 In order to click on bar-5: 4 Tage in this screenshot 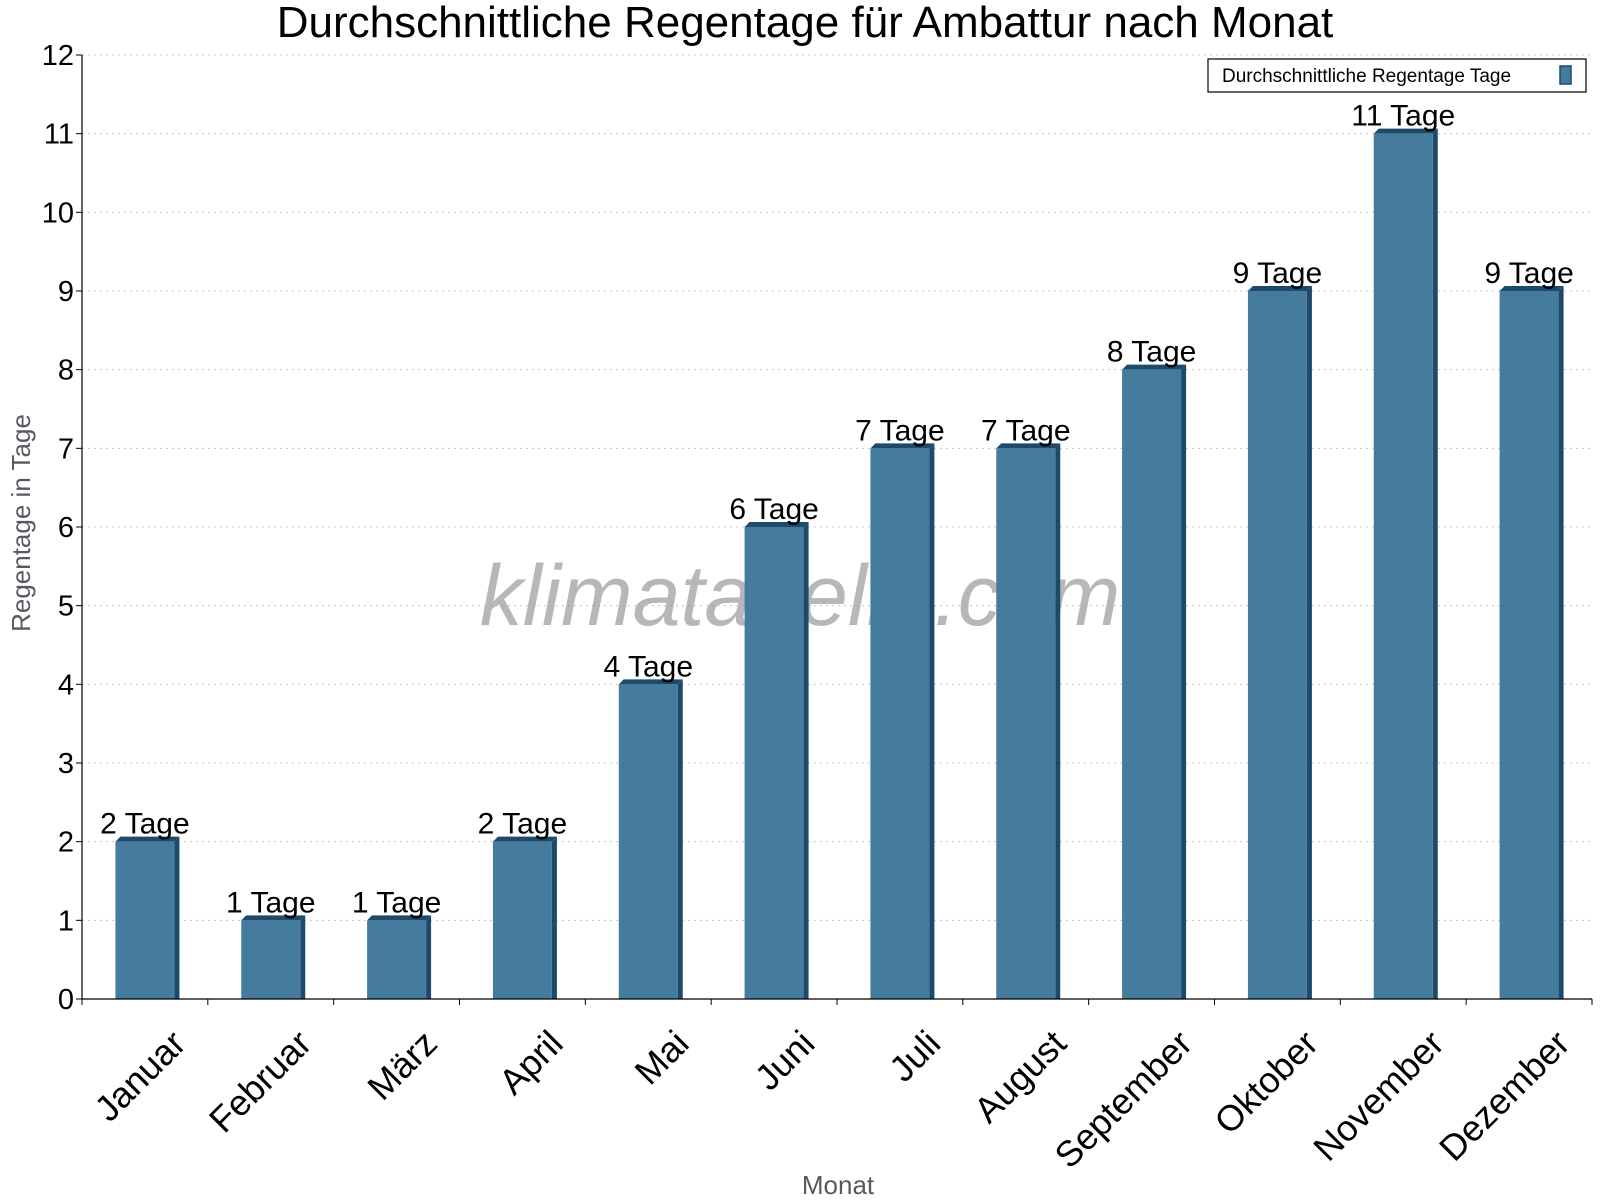, I will do `click(648, 824)`.